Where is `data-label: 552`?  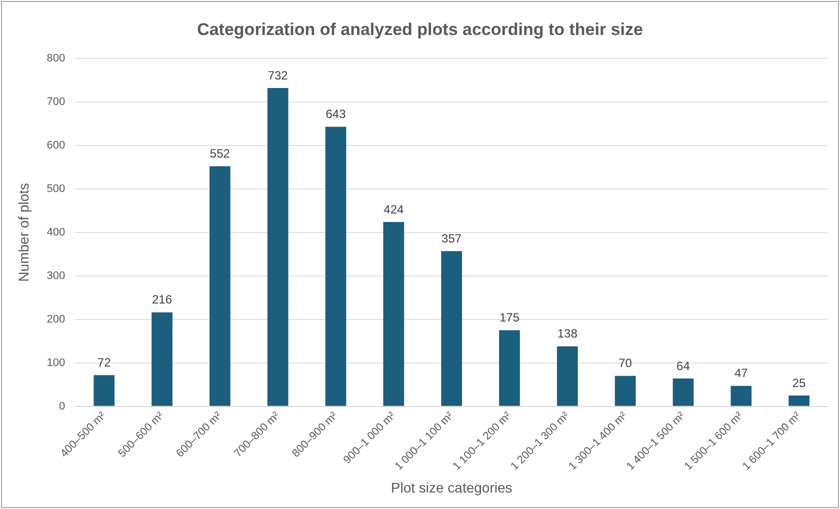 data-label: 552 is located at coordinates (220, 153).